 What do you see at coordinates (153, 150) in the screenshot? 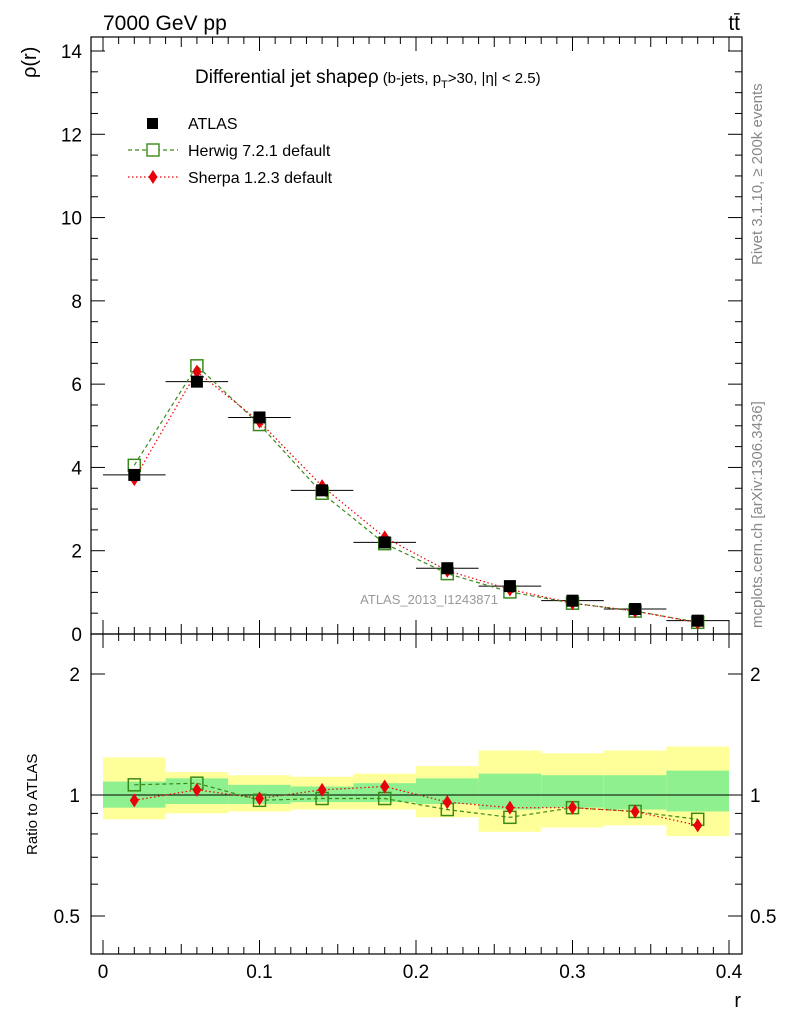
I see `legend-herwig-marker` at bounding box center [153, 150].